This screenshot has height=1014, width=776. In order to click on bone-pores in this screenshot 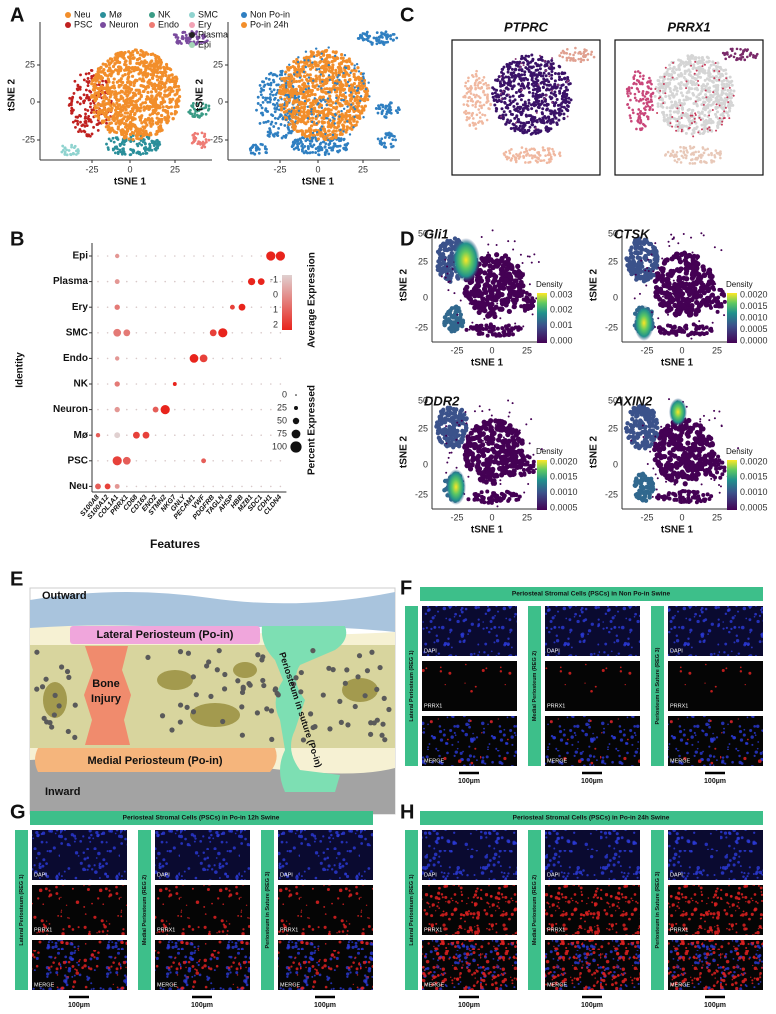, I will do `click(213, 695)`.